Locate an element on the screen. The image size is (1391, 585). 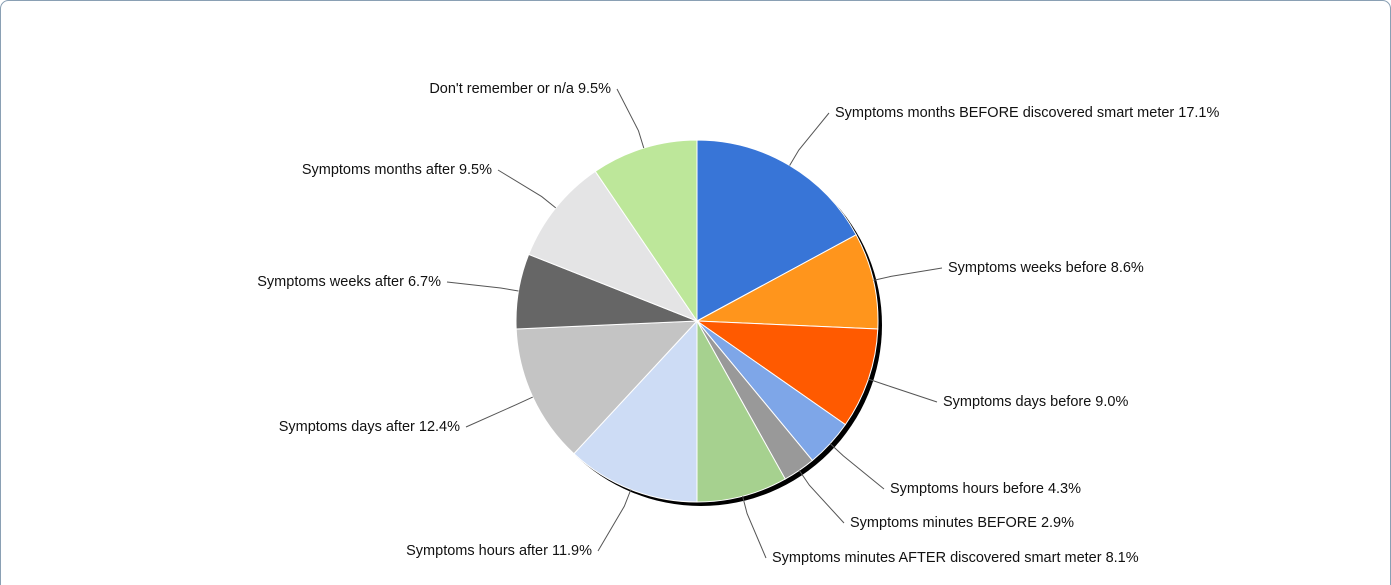
slice-label: Symptoms hours after 11.9% is located at coordinates (499, 551).